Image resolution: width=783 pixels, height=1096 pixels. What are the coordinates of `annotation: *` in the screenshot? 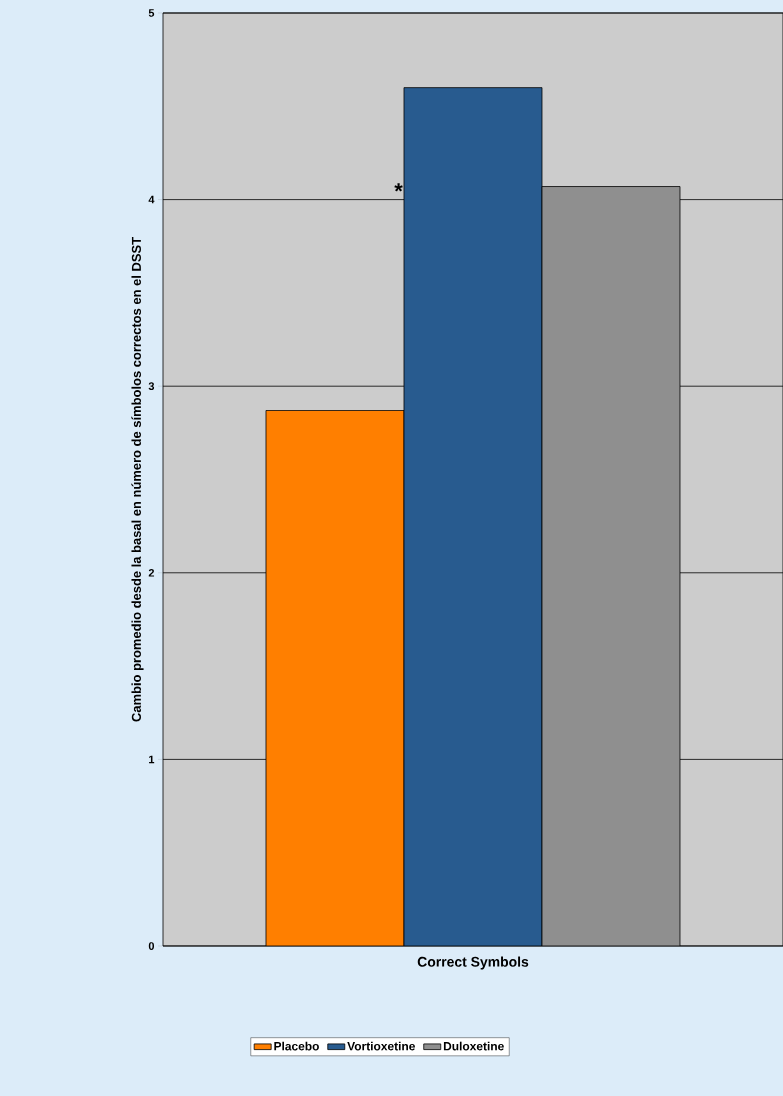 It's located at (398, 187).